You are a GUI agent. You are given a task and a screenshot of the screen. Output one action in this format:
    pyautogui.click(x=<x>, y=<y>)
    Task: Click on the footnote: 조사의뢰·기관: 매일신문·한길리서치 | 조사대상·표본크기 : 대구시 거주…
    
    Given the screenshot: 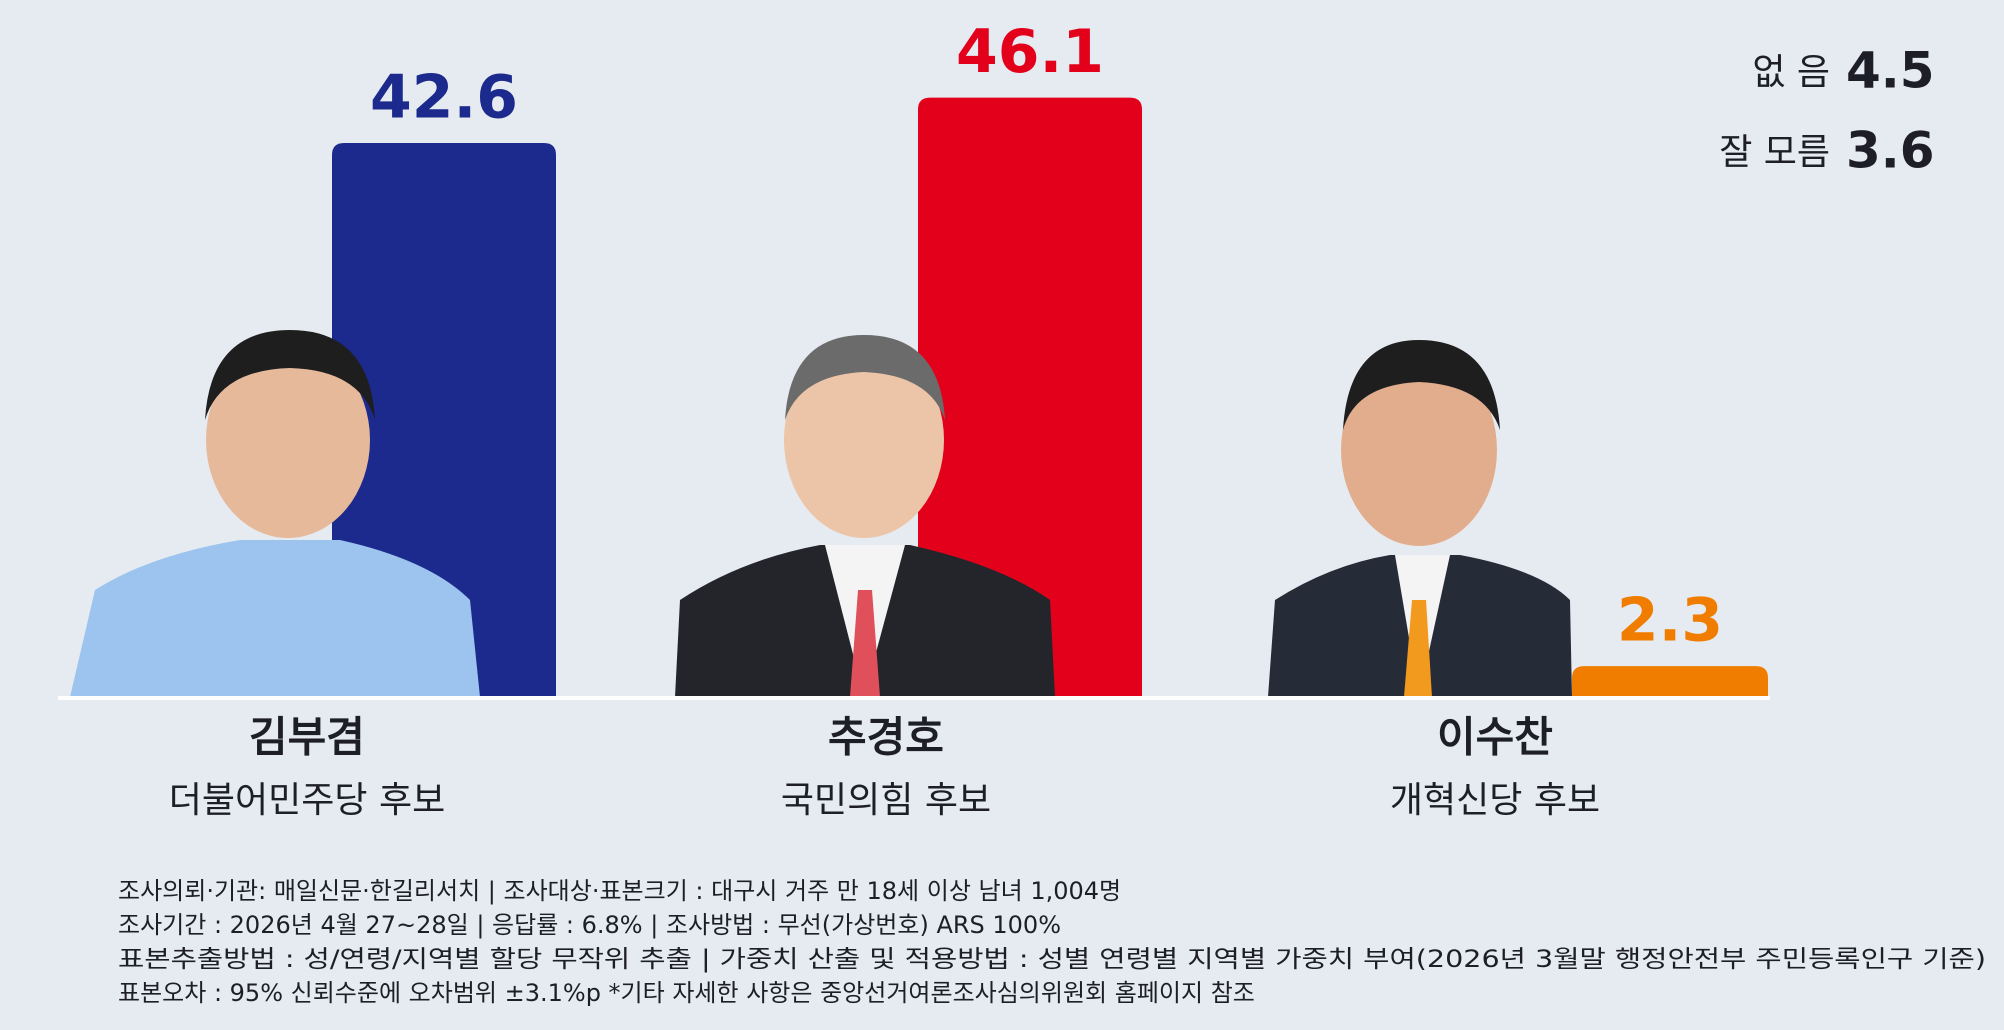 What is the action you would take?
    pyautogui.click(x=619, y=891)
    